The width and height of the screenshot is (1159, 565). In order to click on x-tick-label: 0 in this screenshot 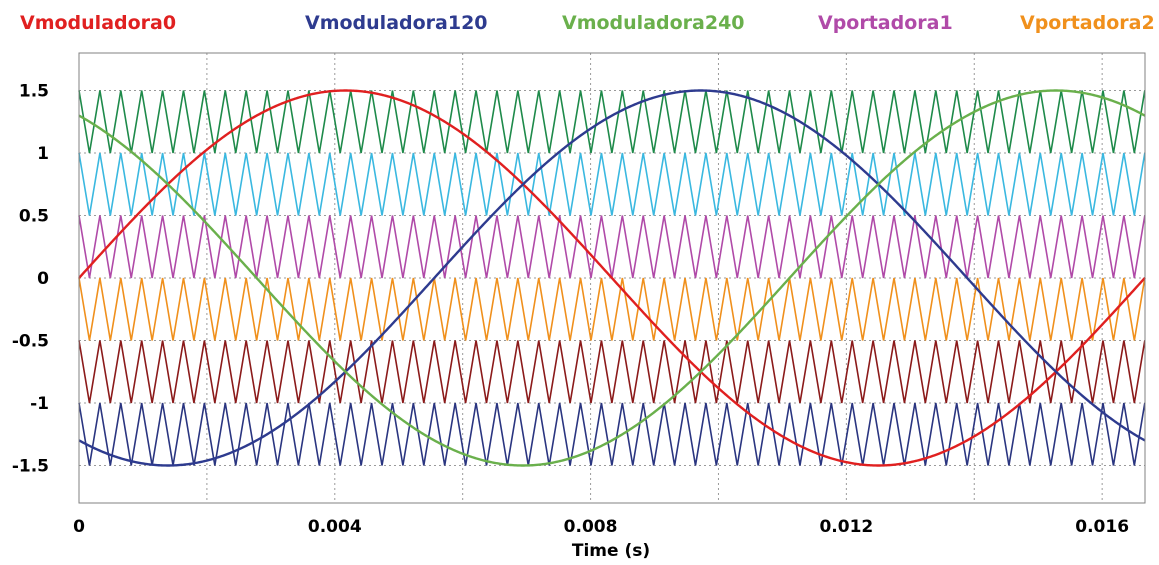, I will do `click(79, 527)`.